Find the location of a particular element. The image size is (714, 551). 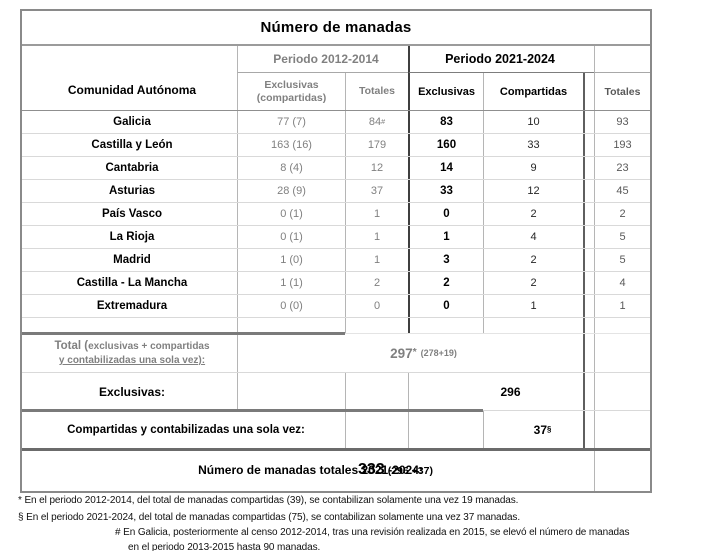

table-row: La Rioja 0 (1) 1 1 4 5 is located at coordinates (336, 237).